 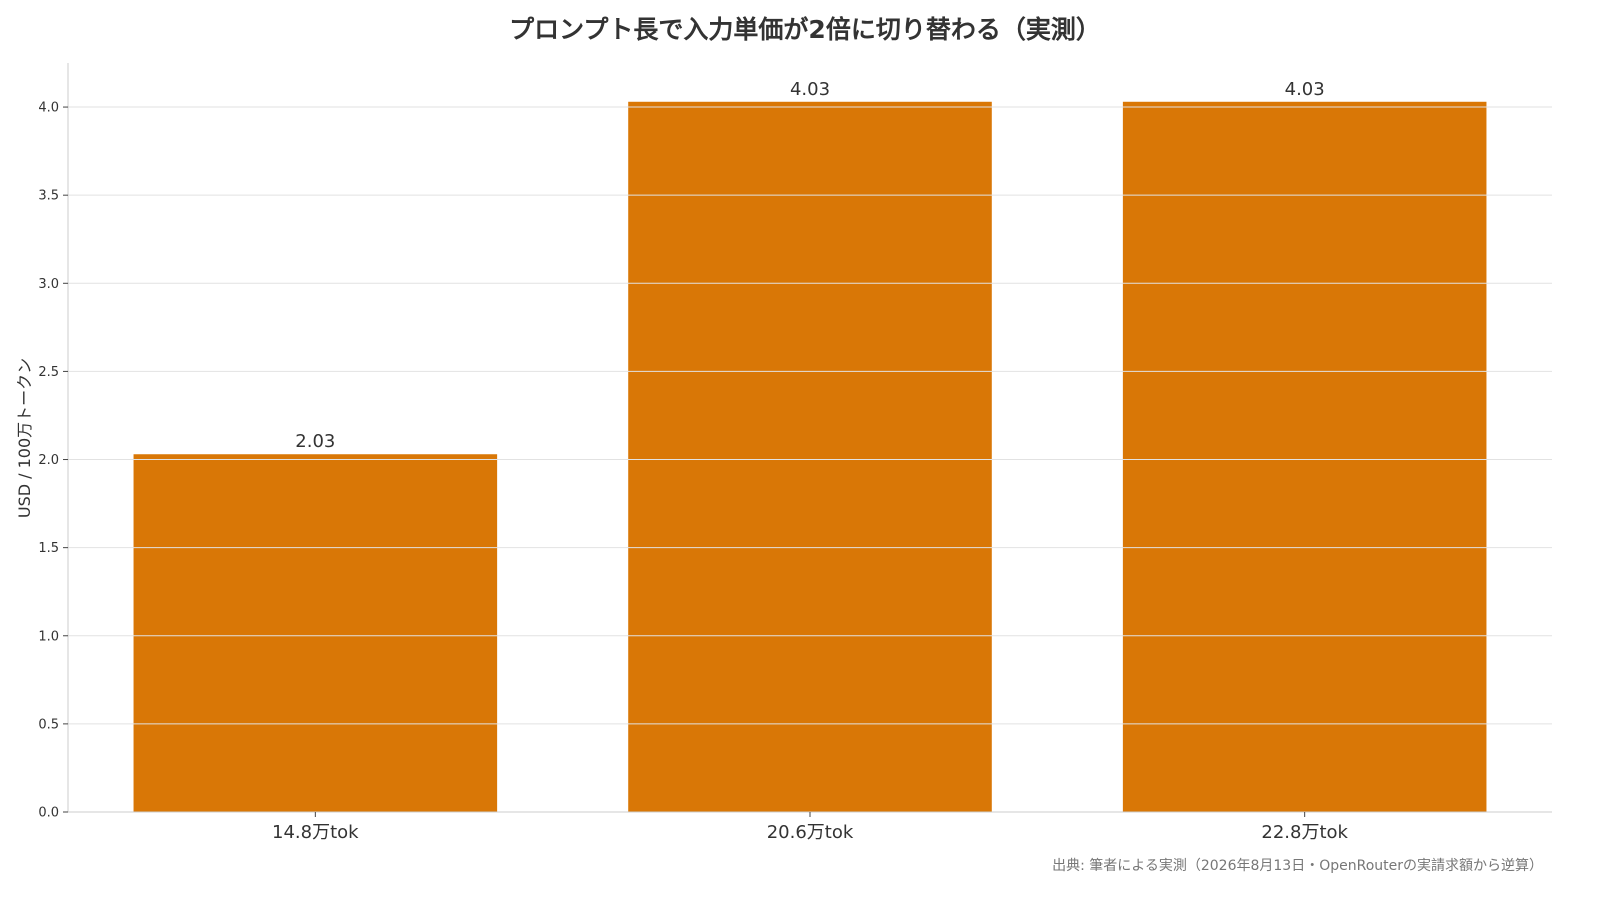 What do you see at coordinates (48, 108) in the screenshot?
I see `y-tick-label-8: 4.0` at bounding box center [48, 108].